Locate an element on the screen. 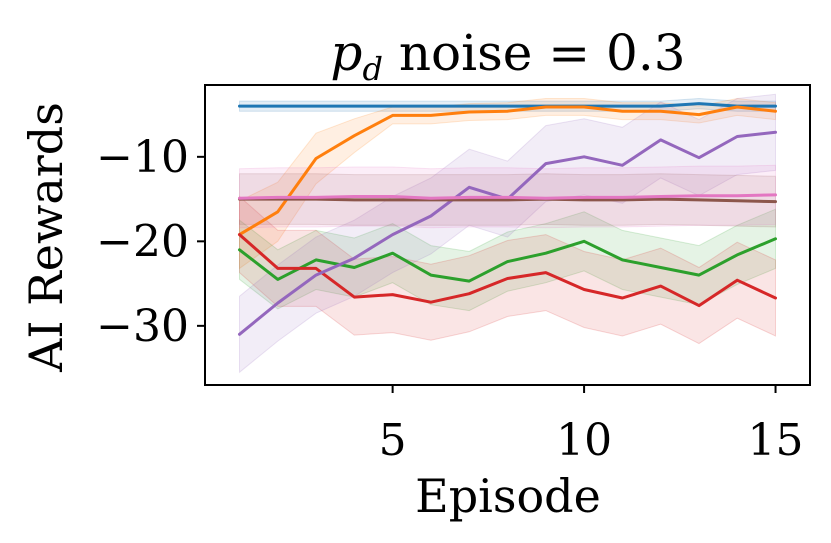  y-tick-label: −30 is located at coordinates (142, 326).